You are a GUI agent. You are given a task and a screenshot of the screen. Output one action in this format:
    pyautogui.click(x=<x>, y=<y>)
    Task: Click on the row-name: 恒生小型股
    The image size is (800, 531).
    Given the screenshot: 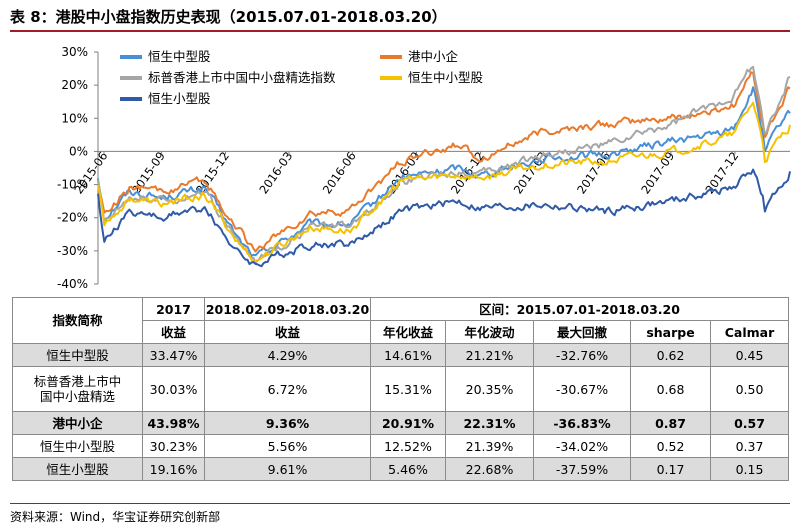 What is the action you would take?
    pyautogui.click(x=77, y=469)
    